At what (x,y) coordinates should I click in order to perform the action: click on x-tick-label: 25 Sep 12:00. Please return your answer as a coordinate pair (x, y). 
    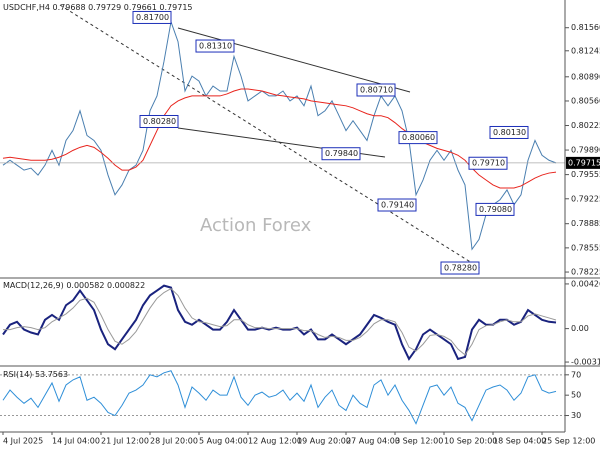
    Looking at the image, I should click on (568, 441).